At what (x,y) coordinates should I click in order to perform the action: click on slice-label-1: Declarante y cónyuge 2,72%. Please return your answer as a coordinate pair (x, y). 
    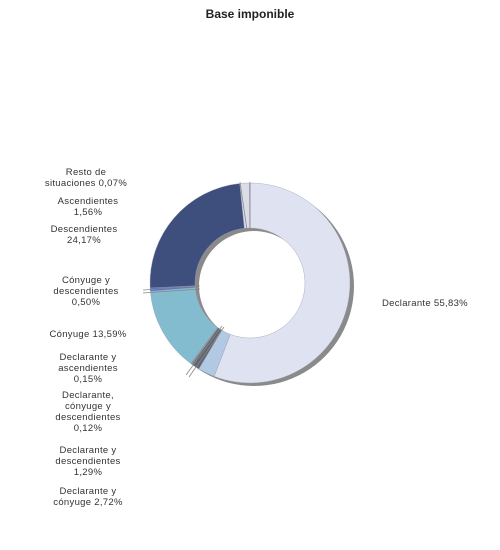
    Looking at the image, I should click on (88, 497).